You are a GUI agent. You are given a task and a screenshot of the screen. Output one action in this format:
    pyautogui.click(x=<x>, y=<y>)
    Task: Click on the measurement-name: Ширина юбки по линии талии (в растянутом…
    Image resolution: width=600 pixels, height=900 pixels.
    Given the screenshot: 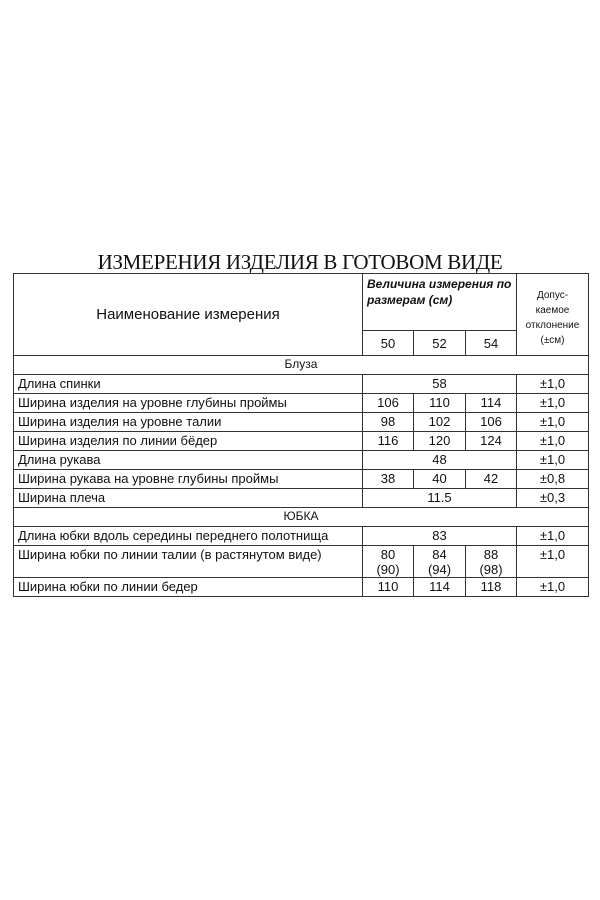 What is the action you would take?
    pyautogui.click(x=188, y=561)
    